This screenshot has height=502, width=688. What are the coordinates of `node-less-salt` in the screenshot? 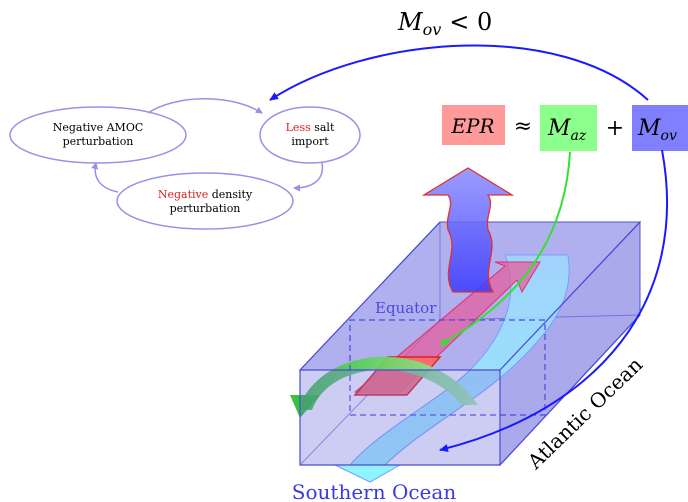 It's located at (310, 135).